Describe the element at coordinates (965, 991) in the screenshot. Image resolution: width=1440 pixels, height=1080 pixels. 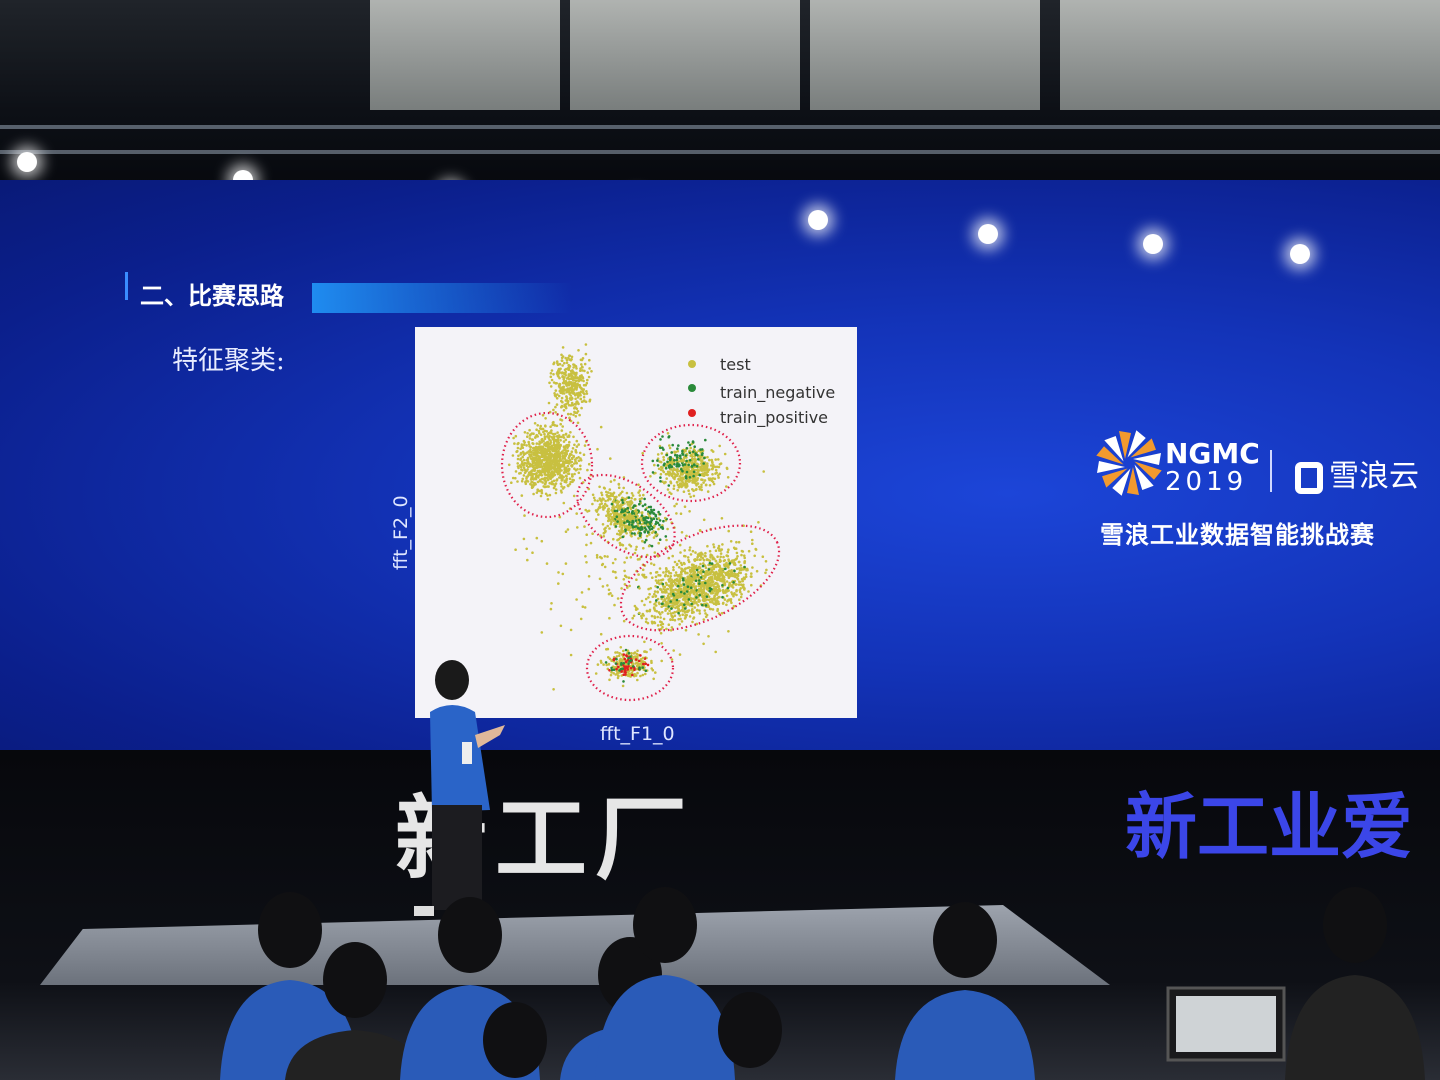
I see `audience-member` at that location.